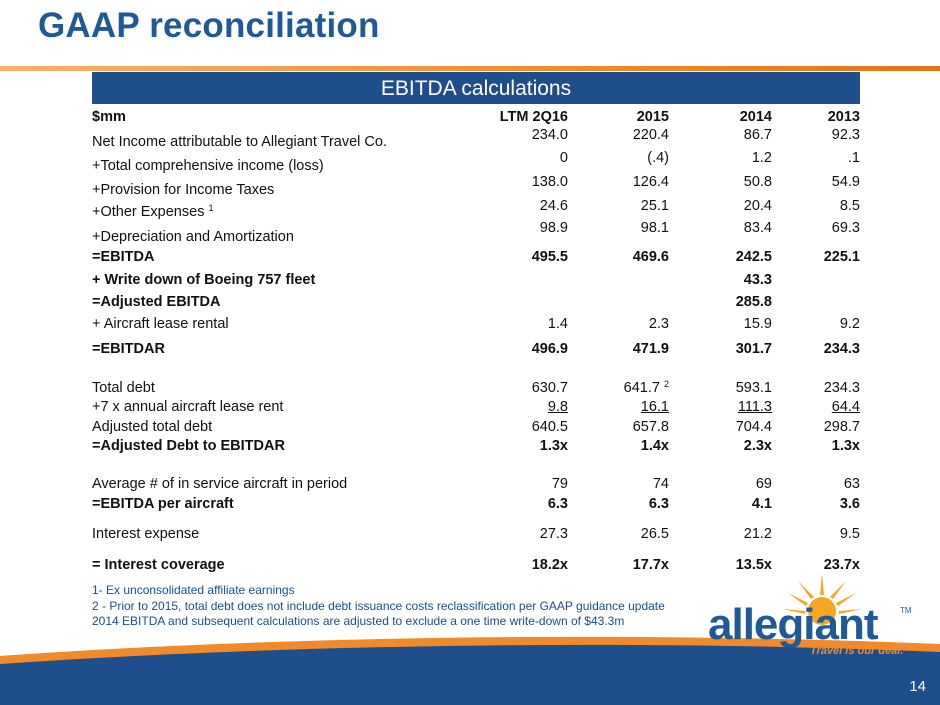 This screenshot has height=705, width=940. What do you see at coordinates (287, 209) in the screenshot?
I see `row-label: +Other Expenses 1` at bounding box center [287, 209].